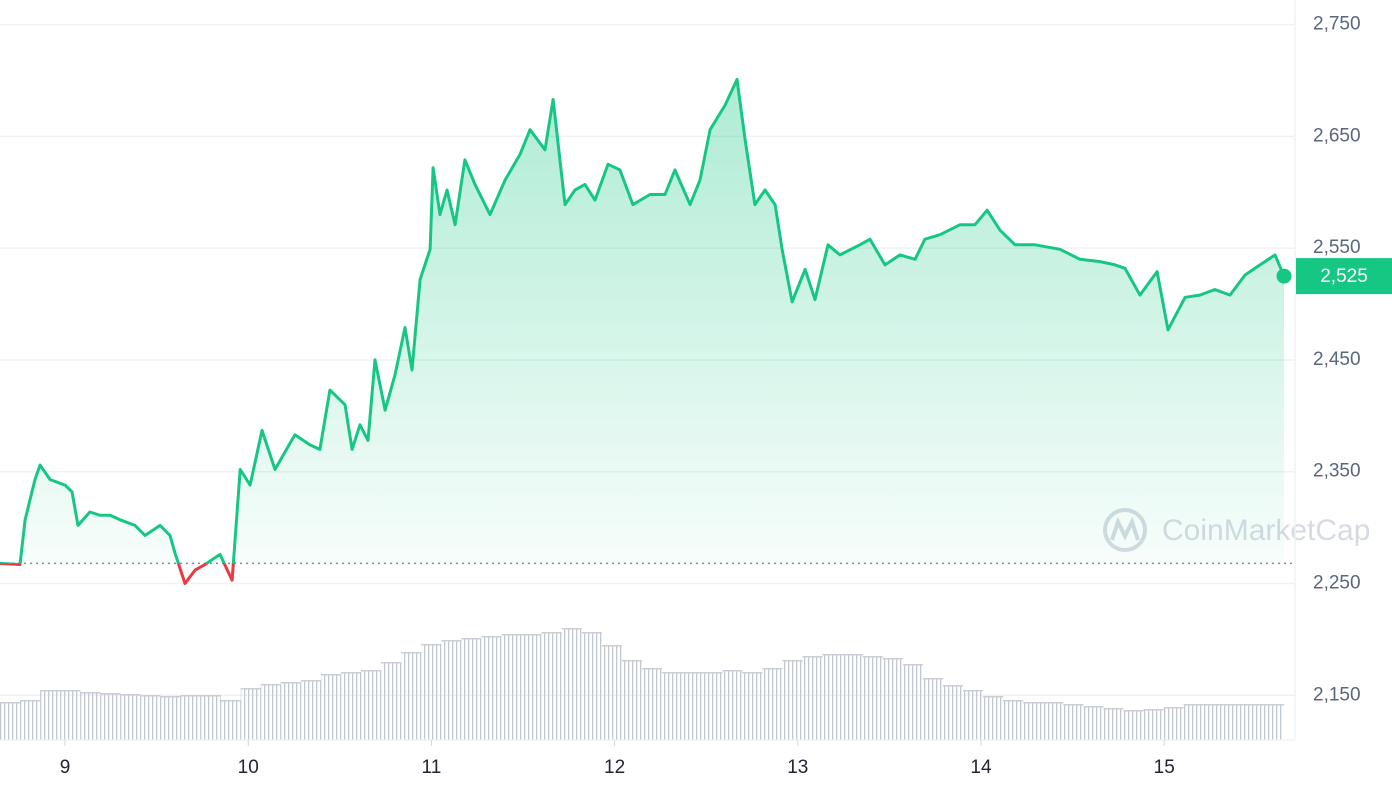 This screenshot has height=792, width=1392. I want to click on last-price-box, so click(1344, 276).